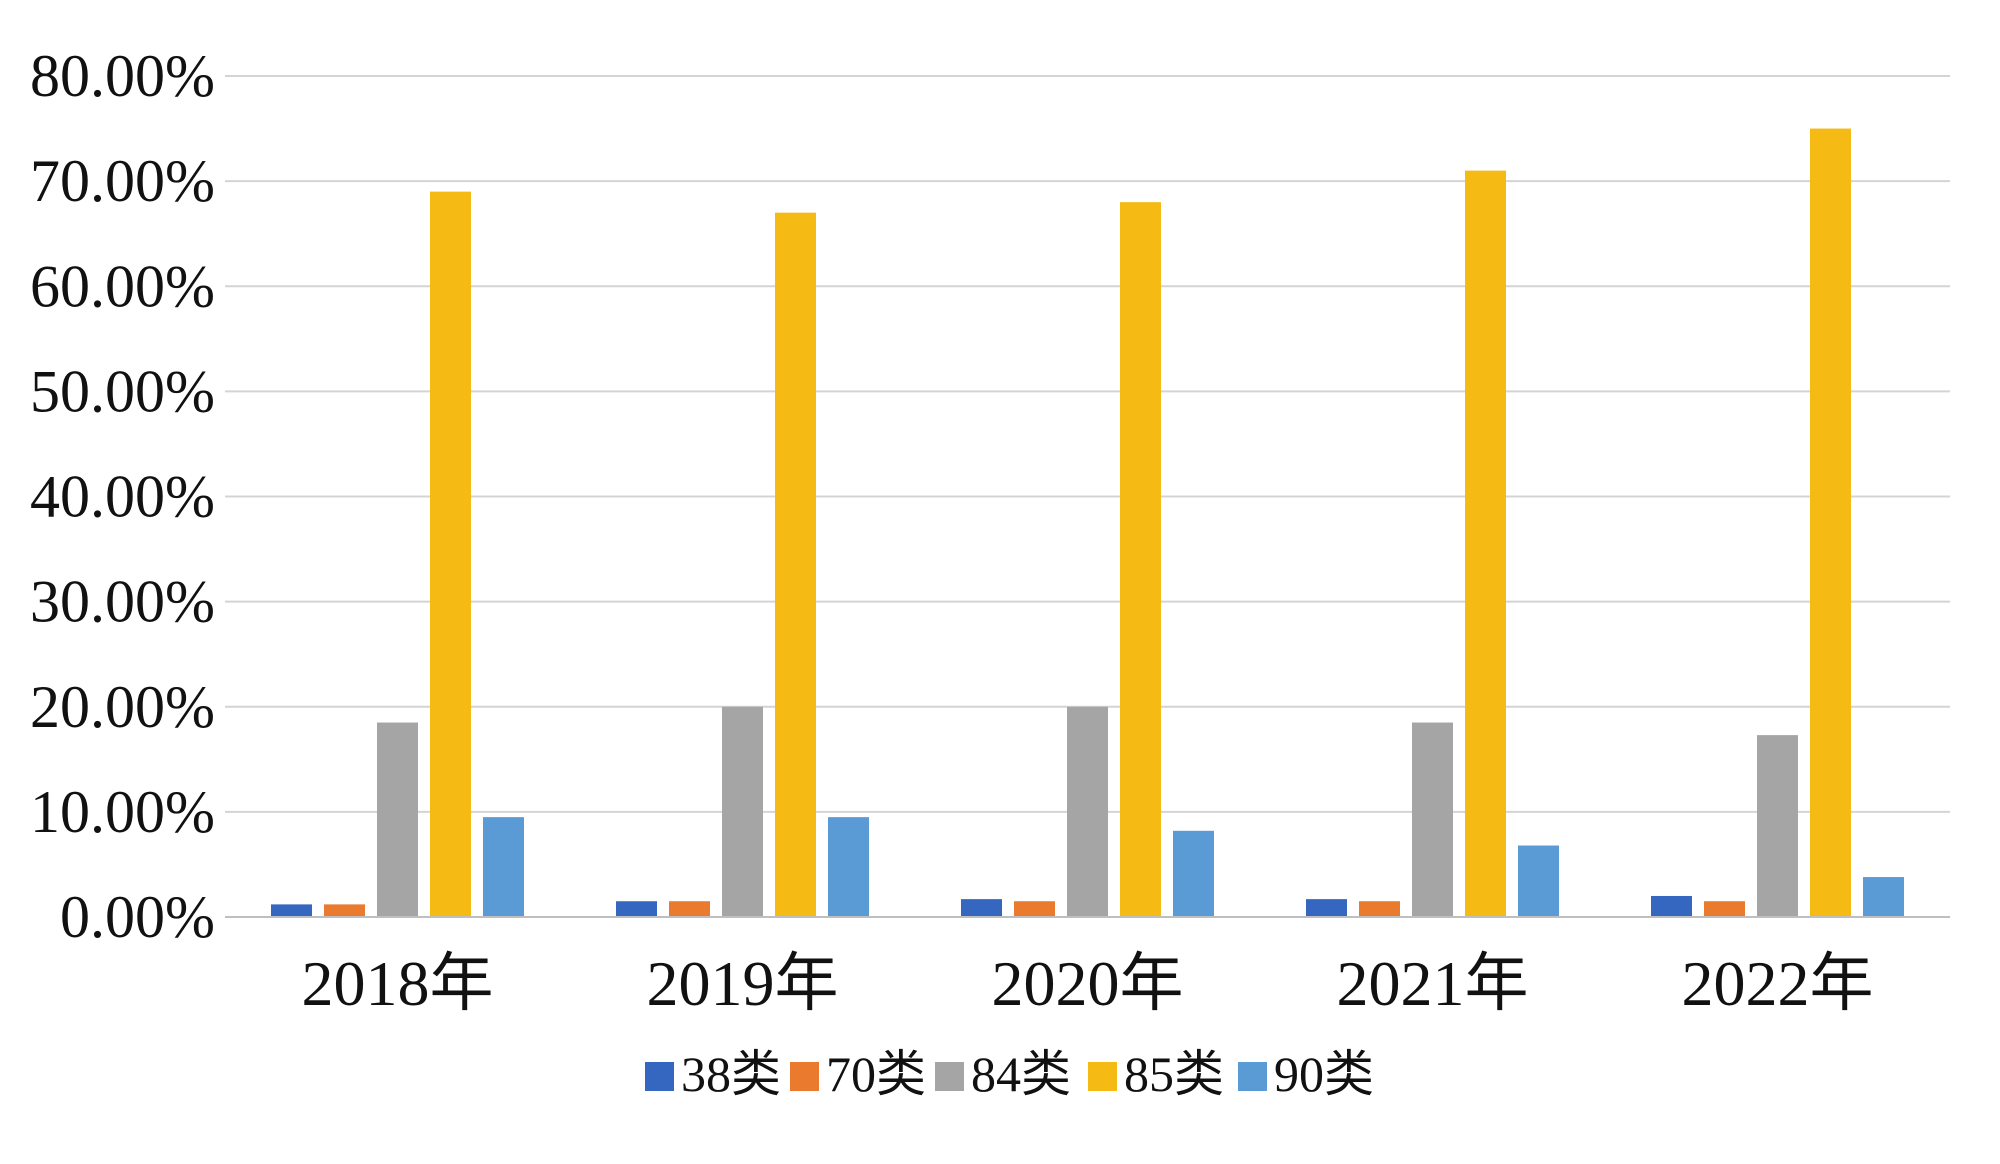 This screenshot has height=1164, width=2000. I want to click on x-tick-label: 2020年, so click(1088, 983).